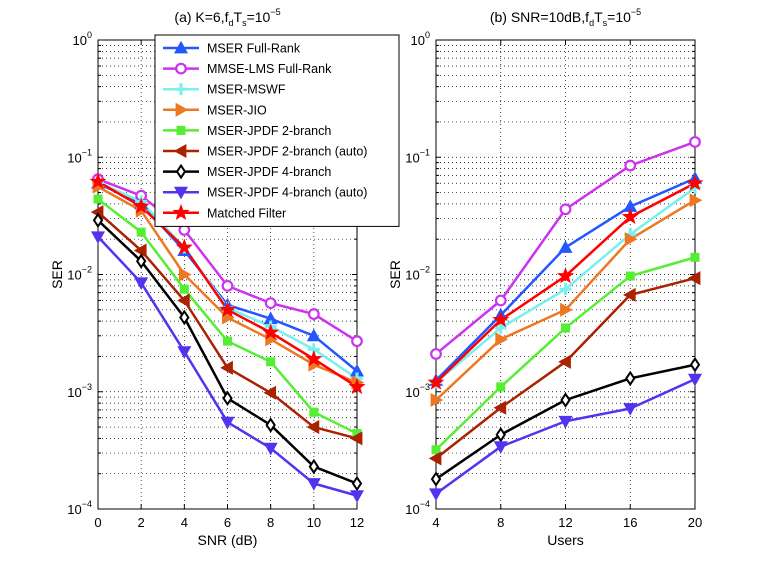 Image resolution: width=764 pixels, height=572 pixels. What do you see at coordinates (181, 171) in the screenshot?
I see `legend-marker-mser-jpdf-4-branch` at bounding box center [181, 171].